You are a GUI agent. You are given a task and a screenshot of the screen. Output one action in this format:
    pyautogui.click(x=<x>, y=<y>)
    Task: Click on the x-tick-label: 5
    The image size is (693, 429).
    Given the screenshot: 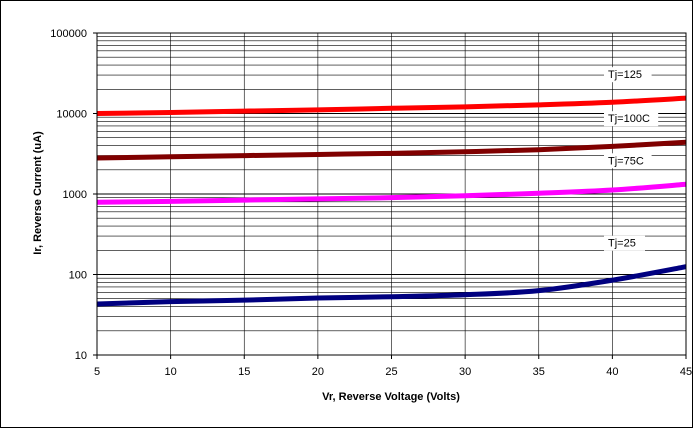 What is the action you would take?
    pyautogui.click(x=97, y=372)
    